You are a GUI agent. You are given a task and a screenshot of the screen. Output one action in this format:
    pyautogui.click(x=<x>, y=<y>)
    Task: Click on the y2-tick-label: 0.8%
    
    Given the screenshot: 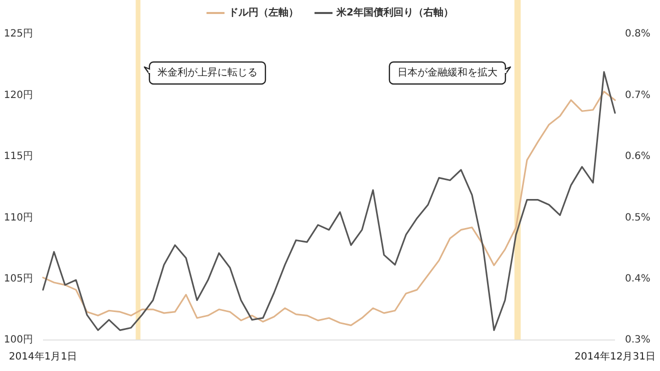 What is the action you would take?
    pyautogui.click(x=637, y=34)
    